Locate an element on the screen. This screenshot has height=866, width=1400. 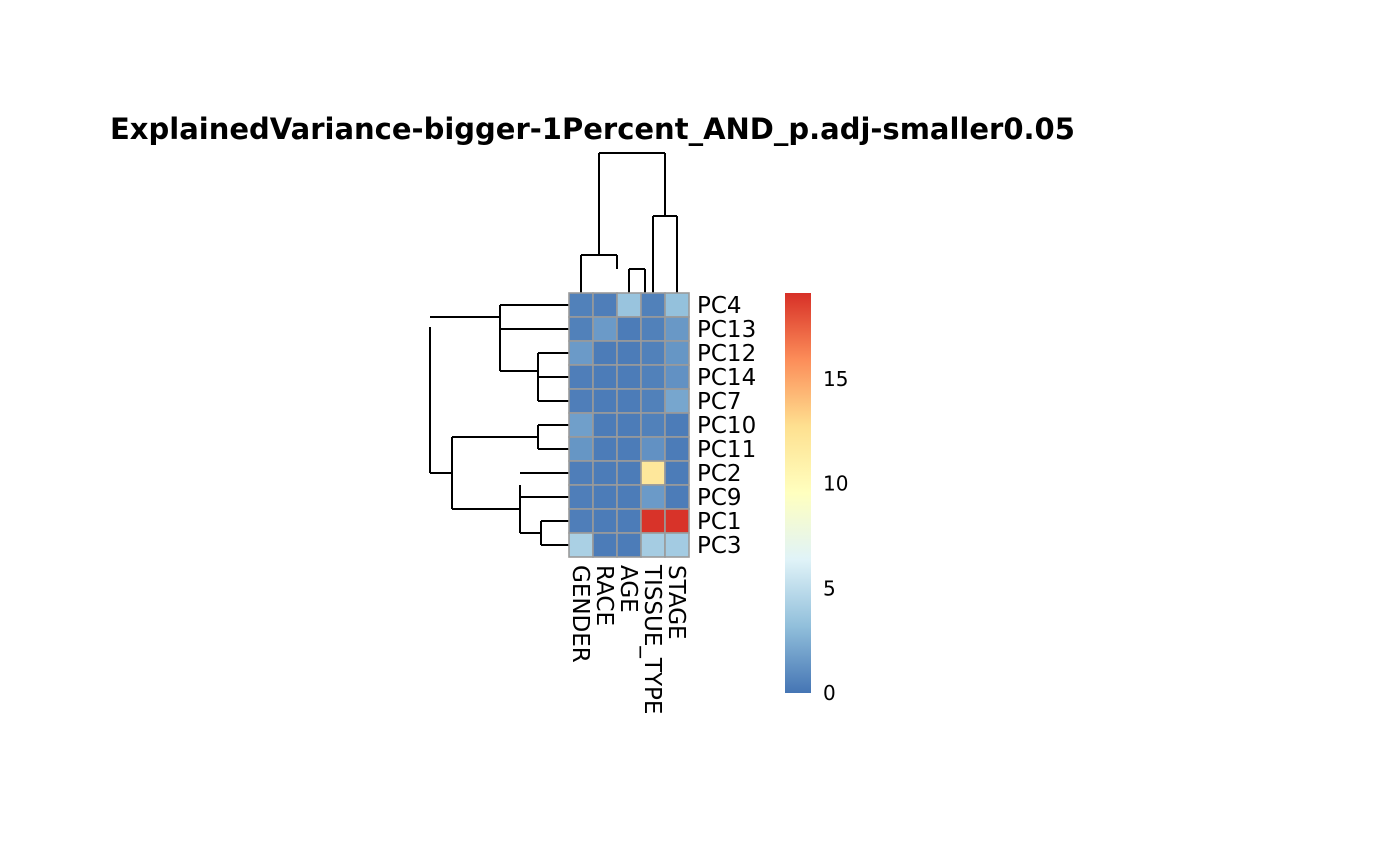
column-dendrogram is located at coordinates (629, 222).